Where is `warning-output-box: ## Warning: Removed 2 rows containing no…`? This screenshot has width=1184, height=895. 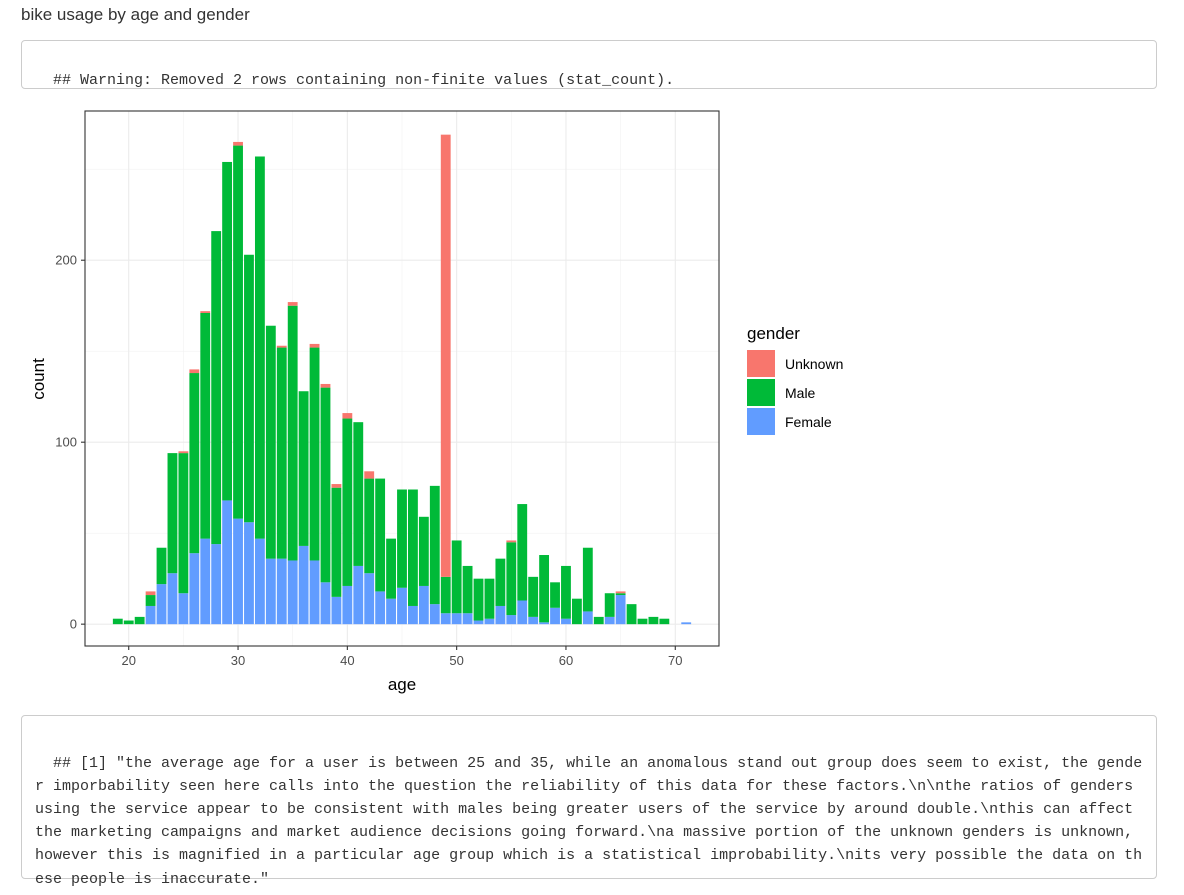 warning-output-box: ## Warning: Removed 2 rows containing no… is located at coordinates (589, 64).